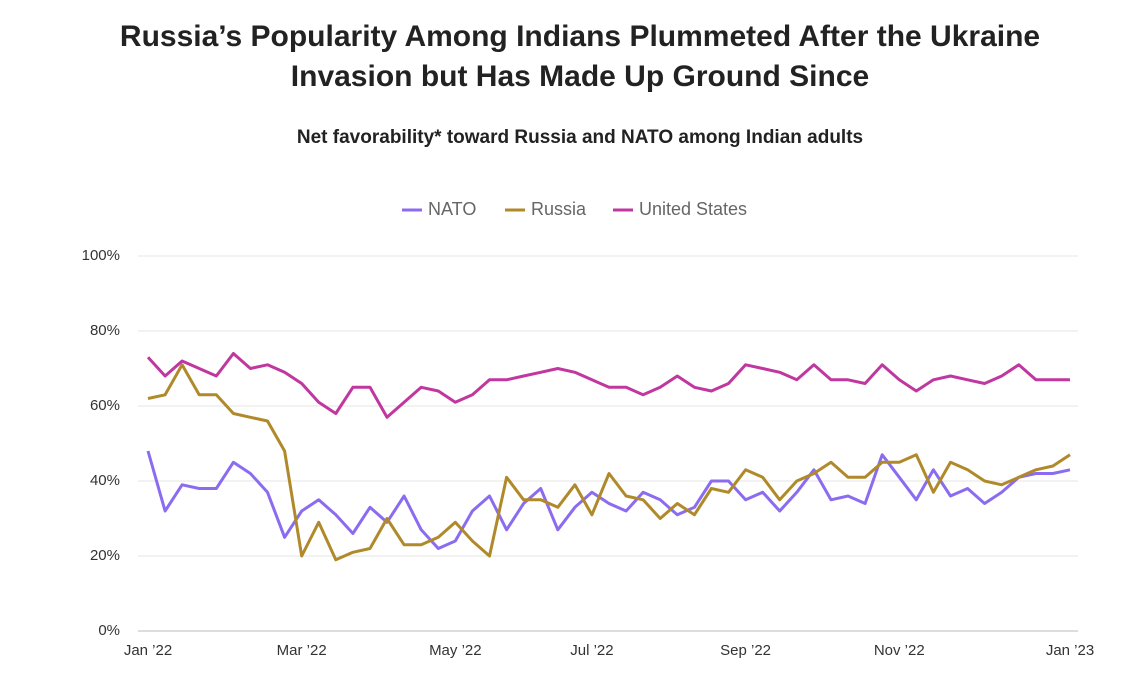 Image resolution: width=1131 pixels, height=689 pixels. I want to click on x-tick-label: Sep ’22, so click(745, 650).